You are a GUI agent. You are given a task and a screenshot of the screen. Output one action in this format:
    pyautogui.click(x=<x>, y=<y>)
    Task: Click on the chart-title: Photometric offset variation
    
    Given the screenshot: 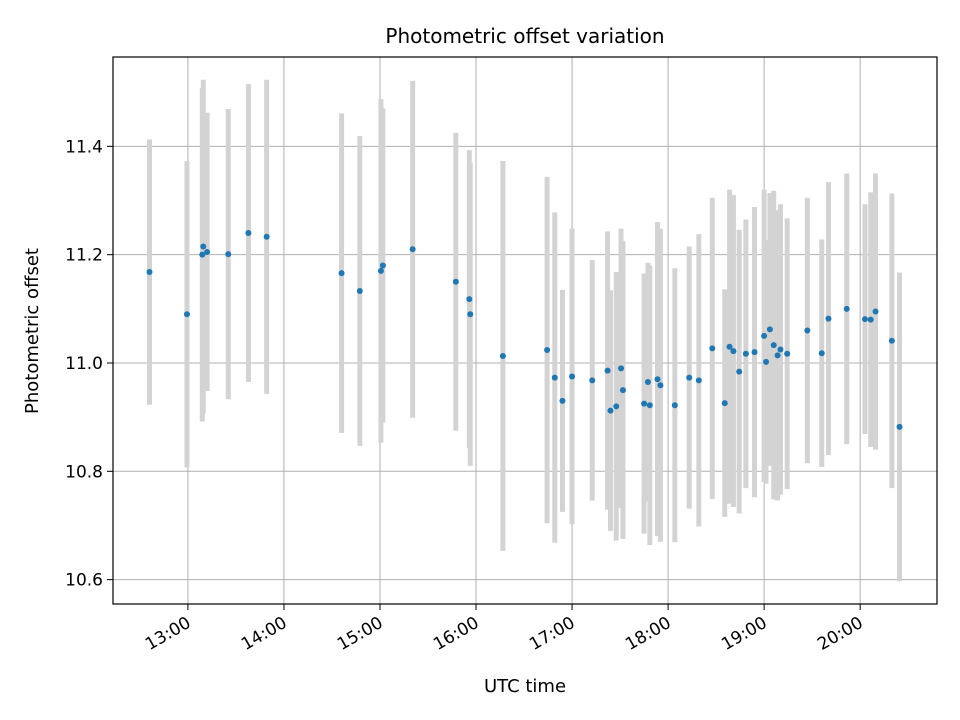 What is the action you would take?
    pyautogui.click(x=524, y=36)
    